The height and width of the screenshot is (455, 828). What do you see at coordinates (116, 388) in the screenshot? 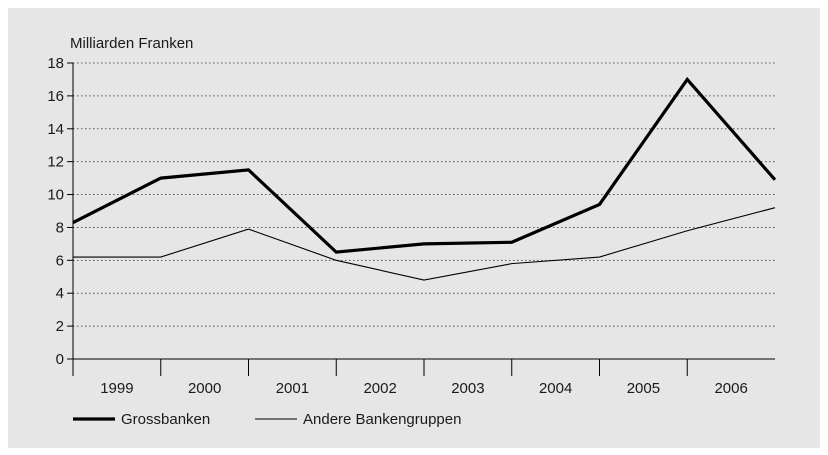
I see `x-tick-label: 1999` at bounding box center [116, 388].